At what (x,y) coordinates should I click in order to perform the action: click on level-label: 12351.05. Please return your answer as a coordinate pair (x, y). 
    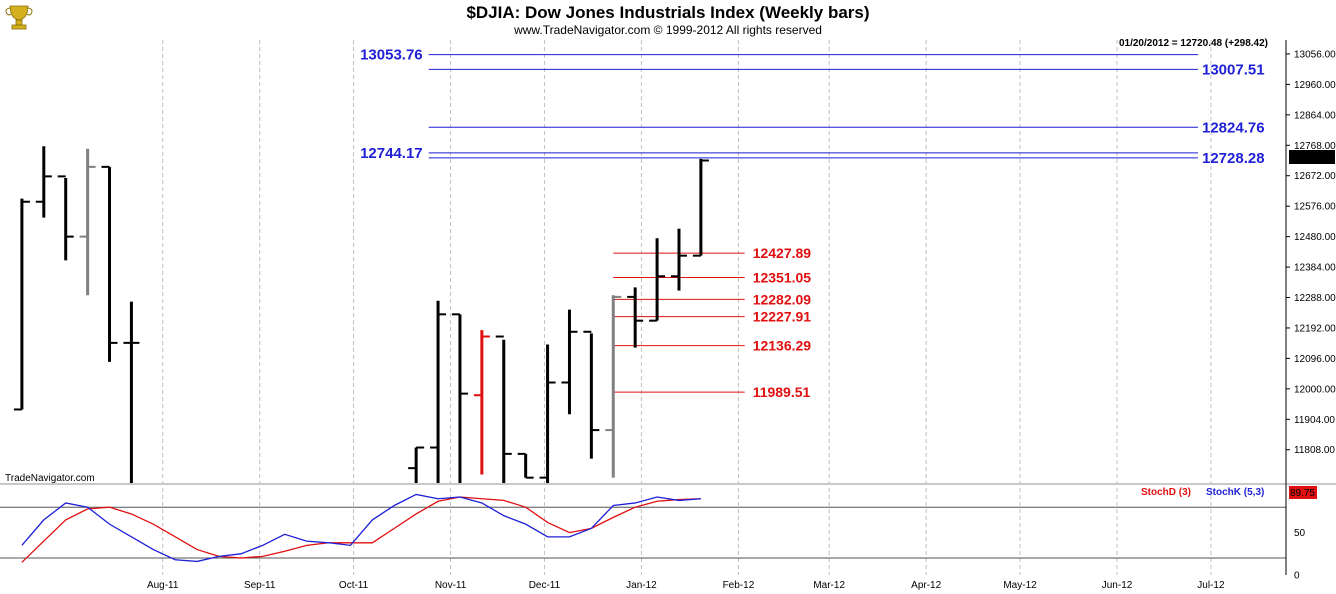
    Looking at the image, I should click on (782, 278).